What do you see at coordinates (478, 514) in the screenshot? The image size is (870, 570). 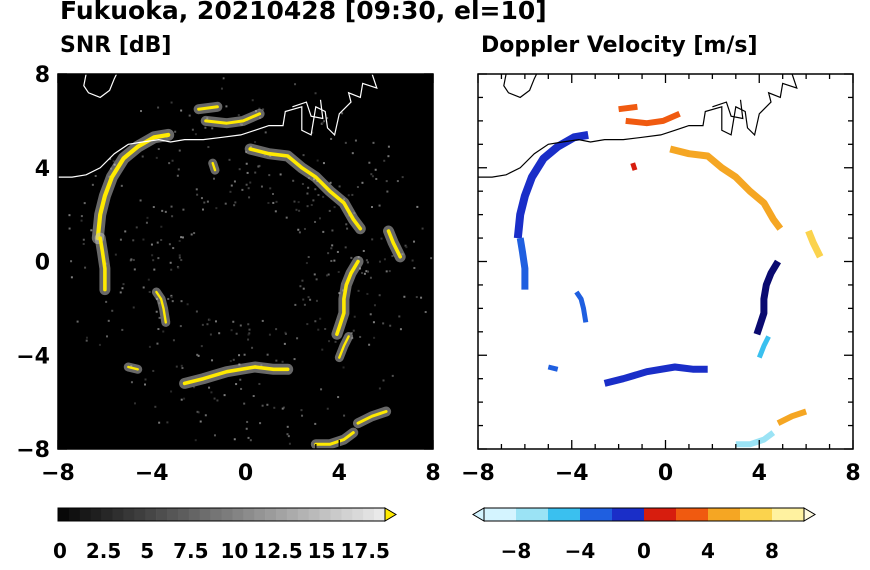 I see `colorbar-extend-arrow` at bounding box center [478, 514].